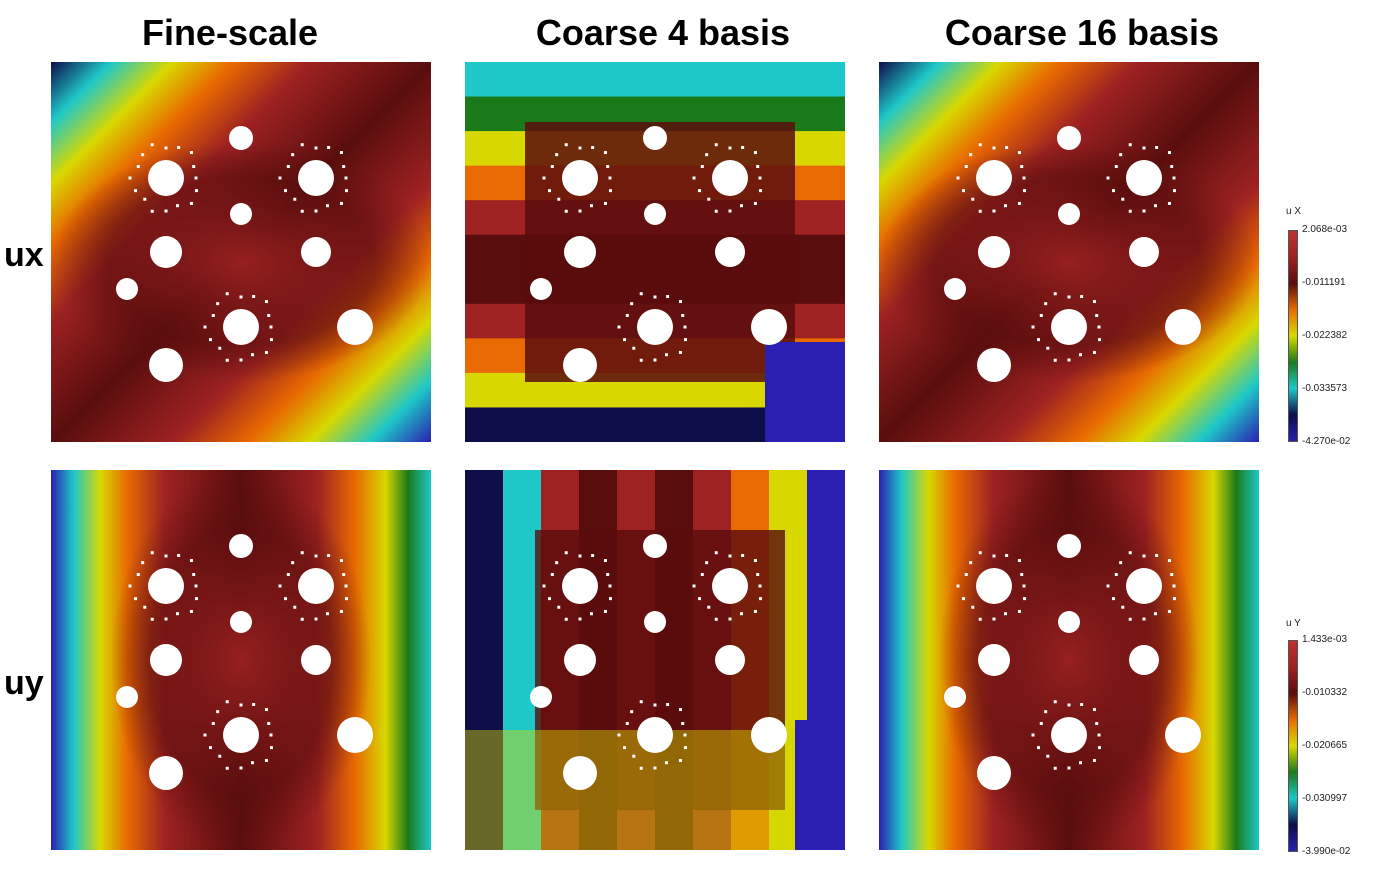 This screenshot has width=1400, height=880. Describe the element at coordinates (1325, 692) in the screenshot. I see `colorbar-uy-tick: -0.010332` at that location.